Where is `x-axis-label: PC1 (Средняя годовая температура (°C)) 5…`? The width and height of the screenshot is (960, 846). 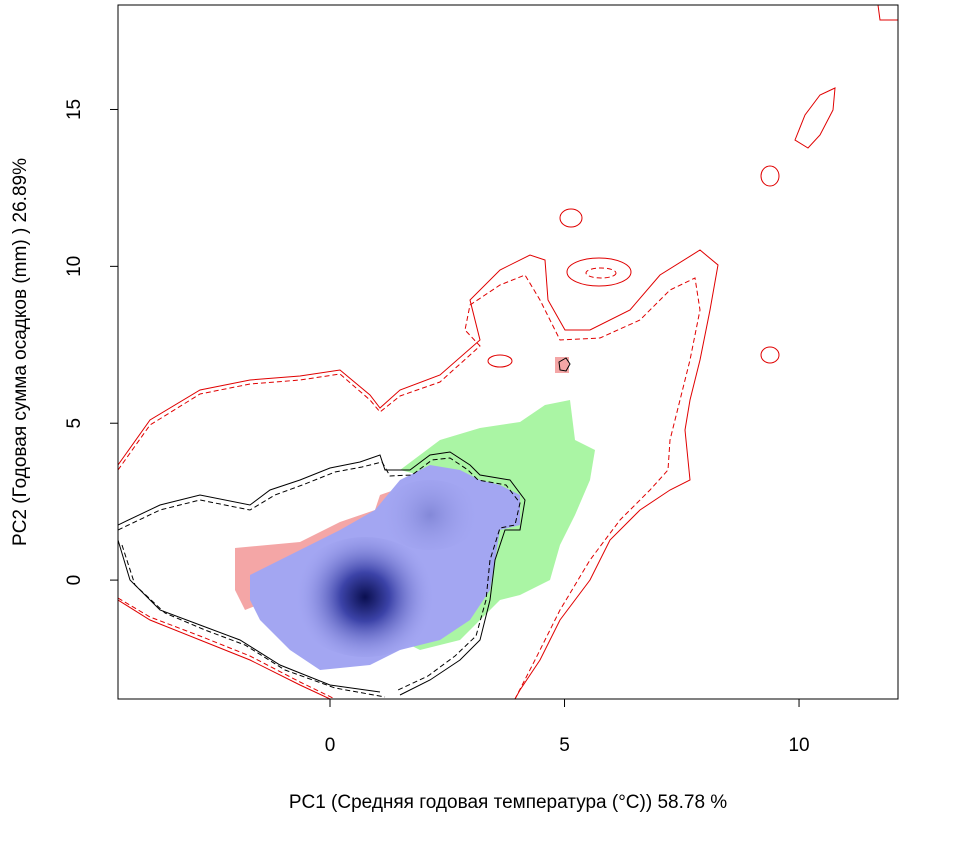 x-axis-label: PC1 (Средняя годовая температура (°C)) 5… is located at coordinates (508, 802).